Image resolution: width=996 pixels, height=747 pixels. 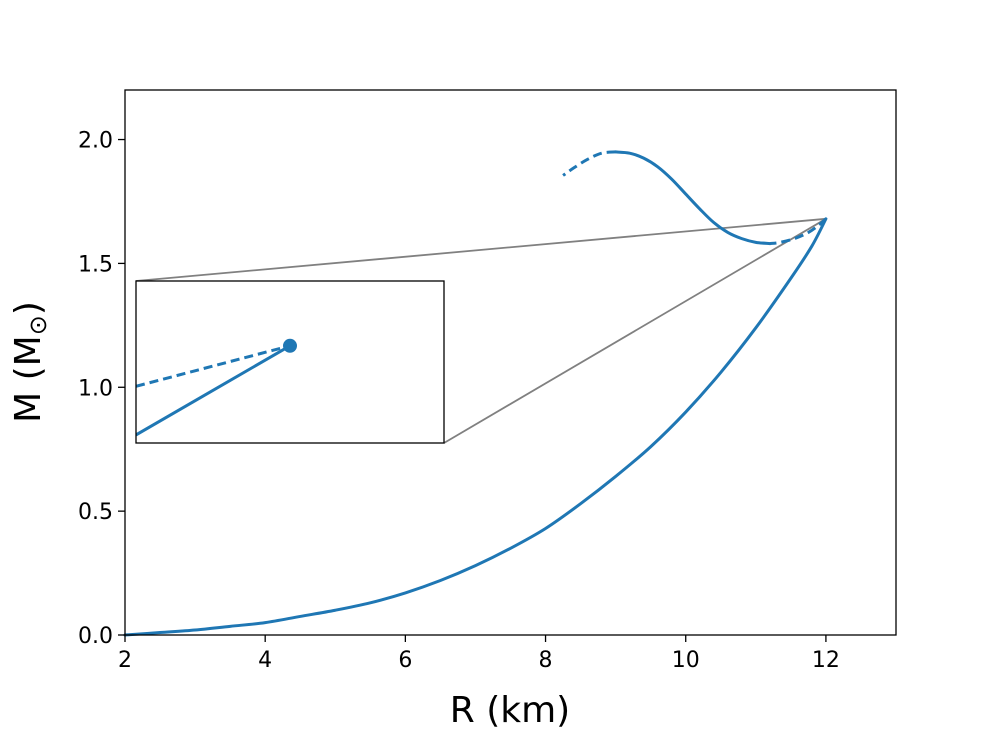 What do you see at coordinates (265, 660) in the screenshot?
I see `x-tick-label: 4` at bounding box center [265, 660].